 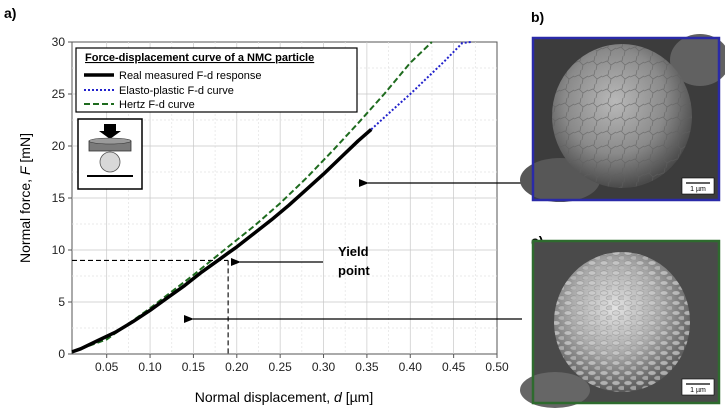 I want to click on legend-label-elasto-plastic: Elasto-plastic F-d curve, so click(x=176, y=91).